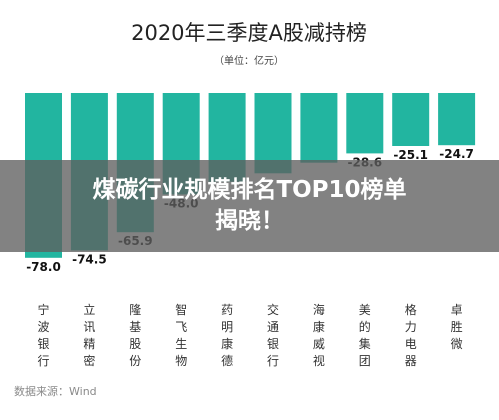 Image resolution: width=499 pixels, height=420 pixels. I want to click on headline-line-1: 煤碳行业规模排名TOP10榜单, so click(249, 190).